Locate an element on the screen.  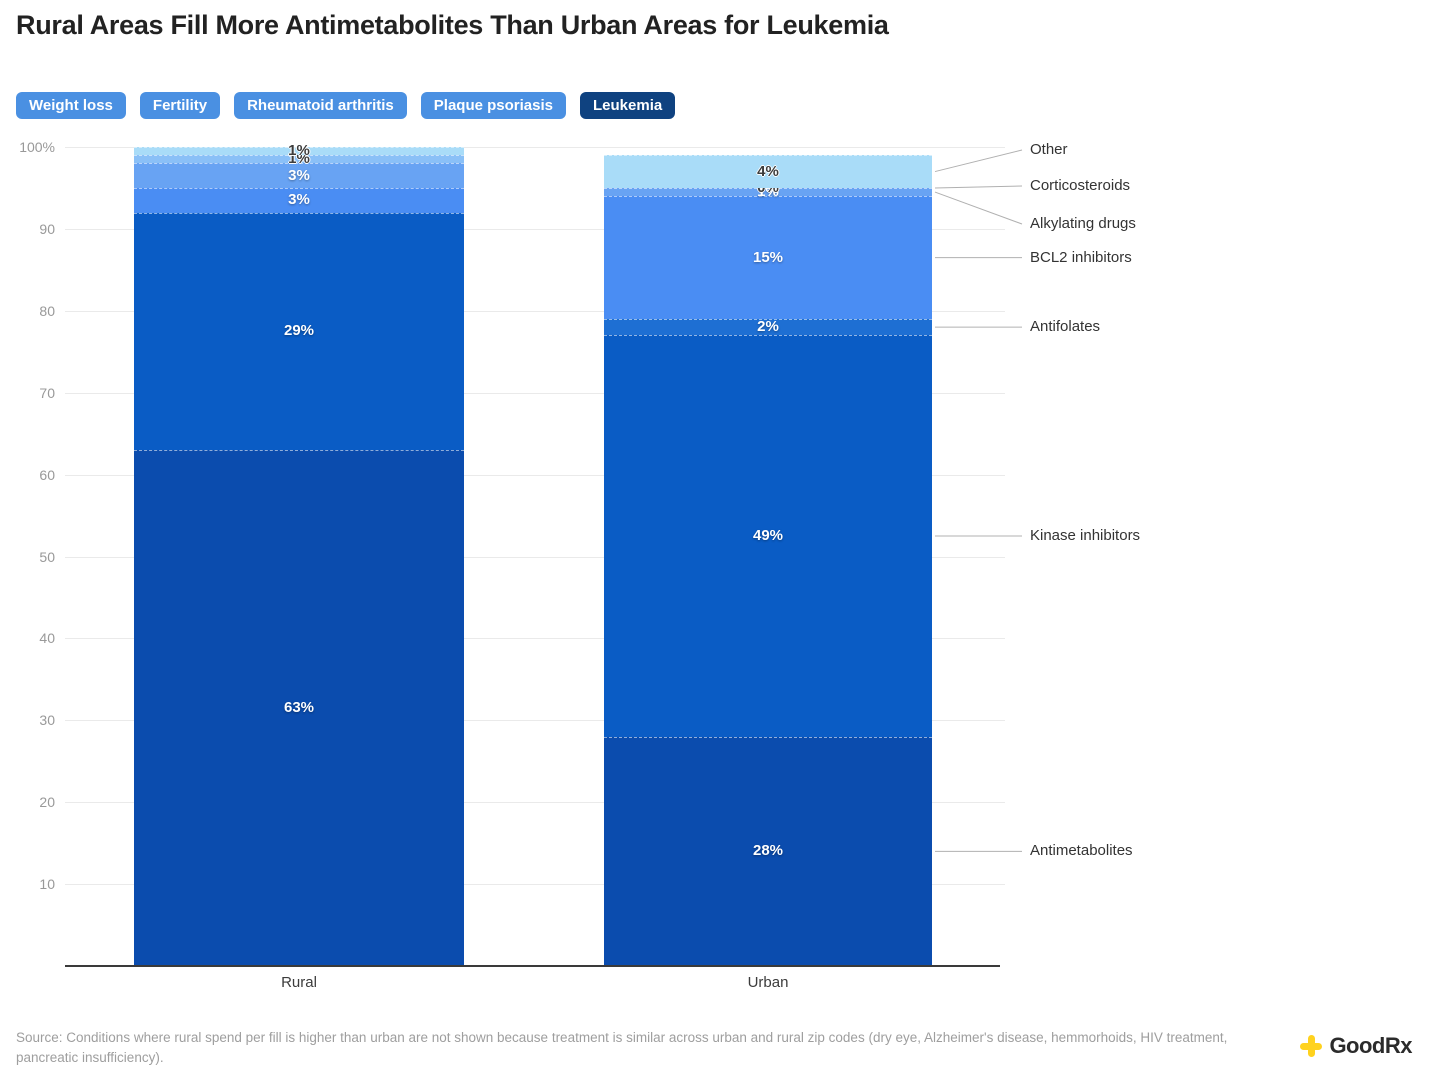
segment-value-label: 15% is located at coordinates (768, 257).